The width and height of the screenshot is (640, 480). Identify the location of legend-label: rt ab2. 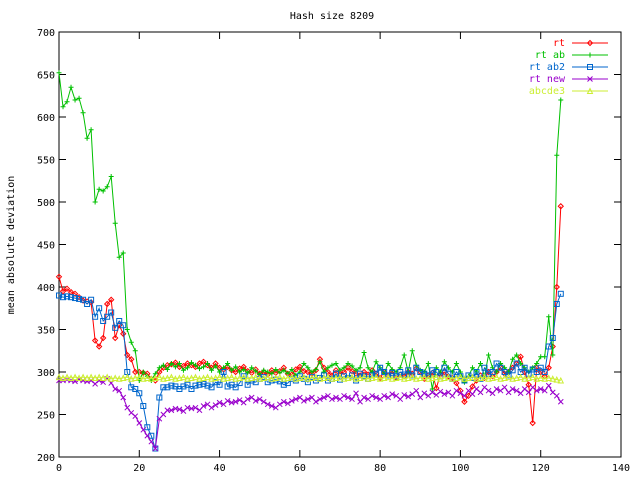
(547, 67).